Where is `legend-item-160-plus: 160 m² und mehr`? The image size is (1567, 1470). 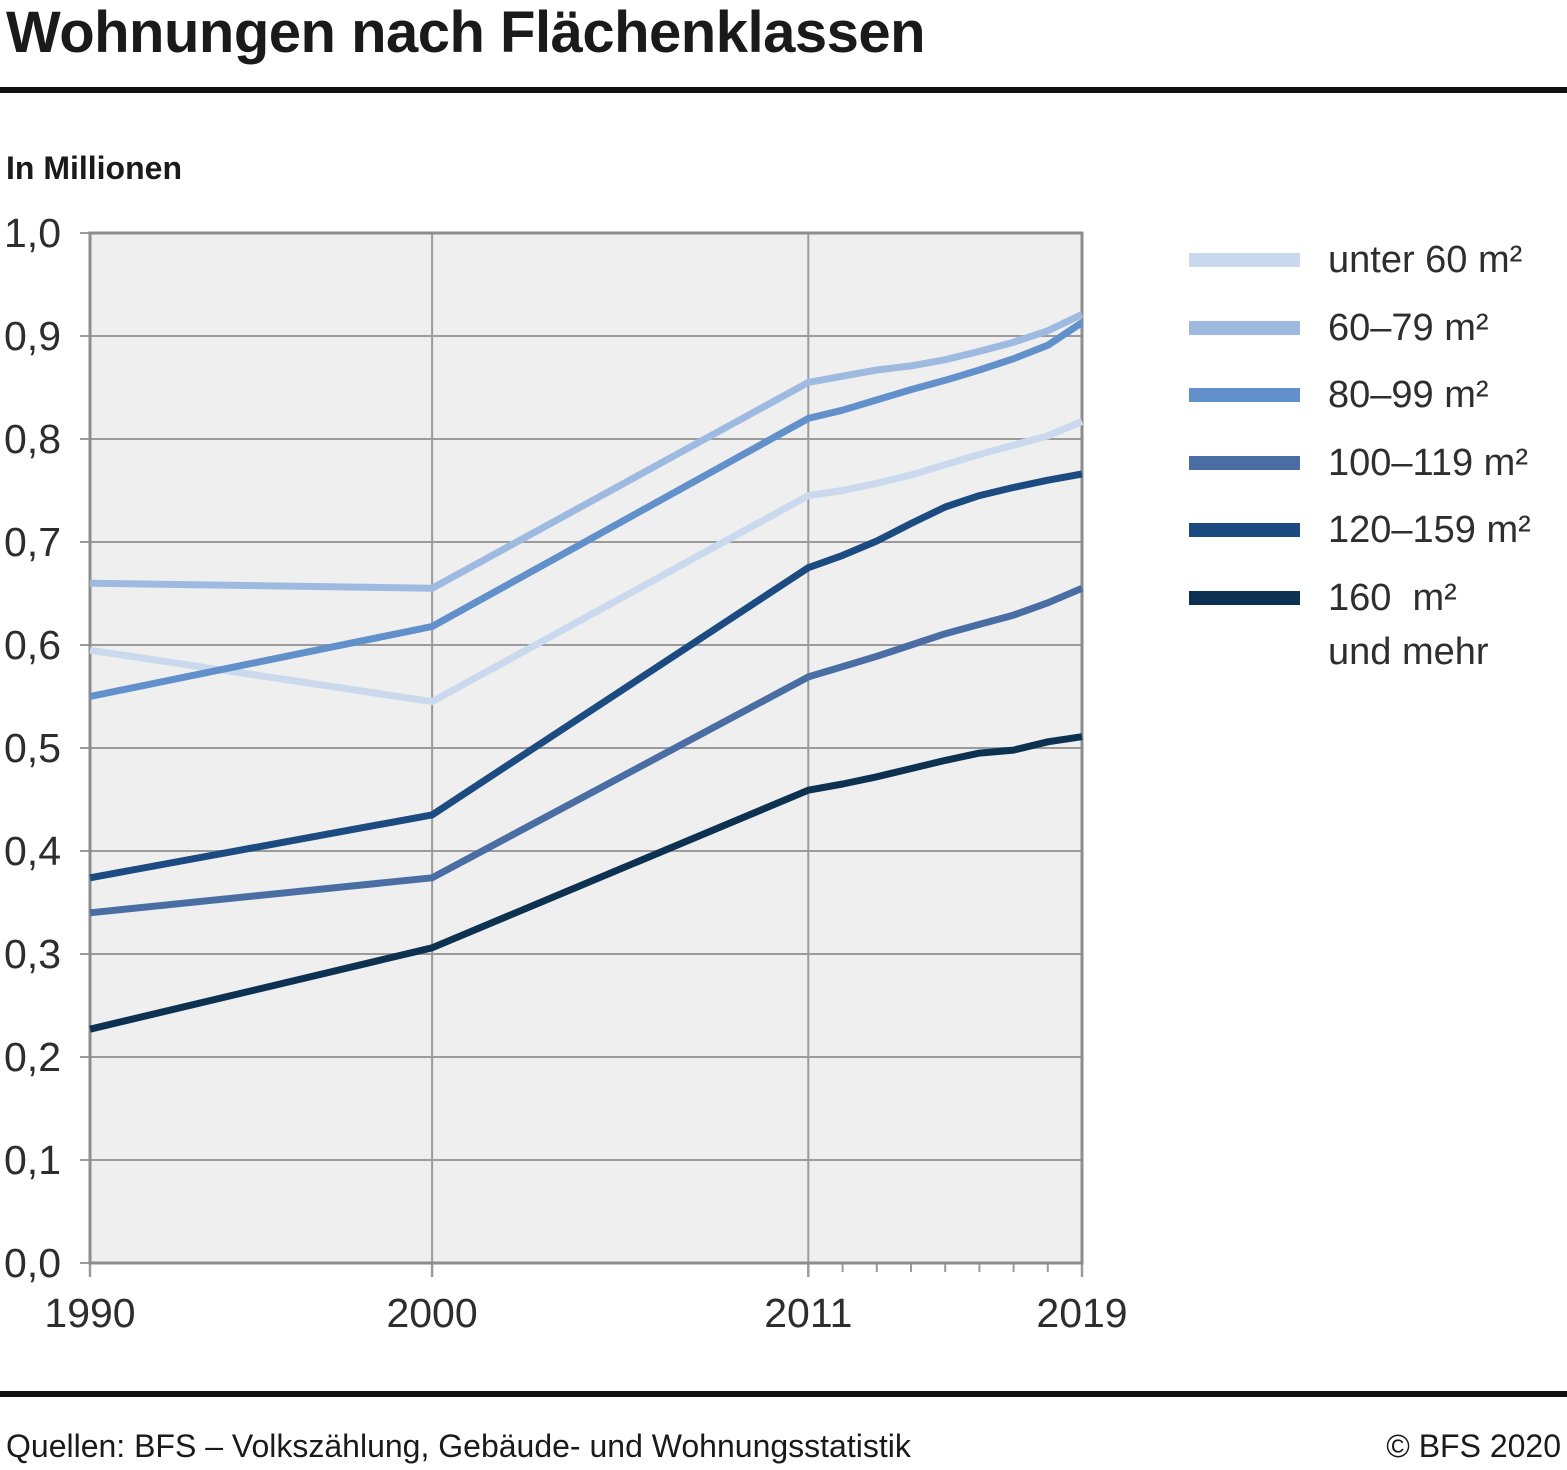 legend-item-160-plus: 160 m² und mehr is located at coordinates (1339, 625).